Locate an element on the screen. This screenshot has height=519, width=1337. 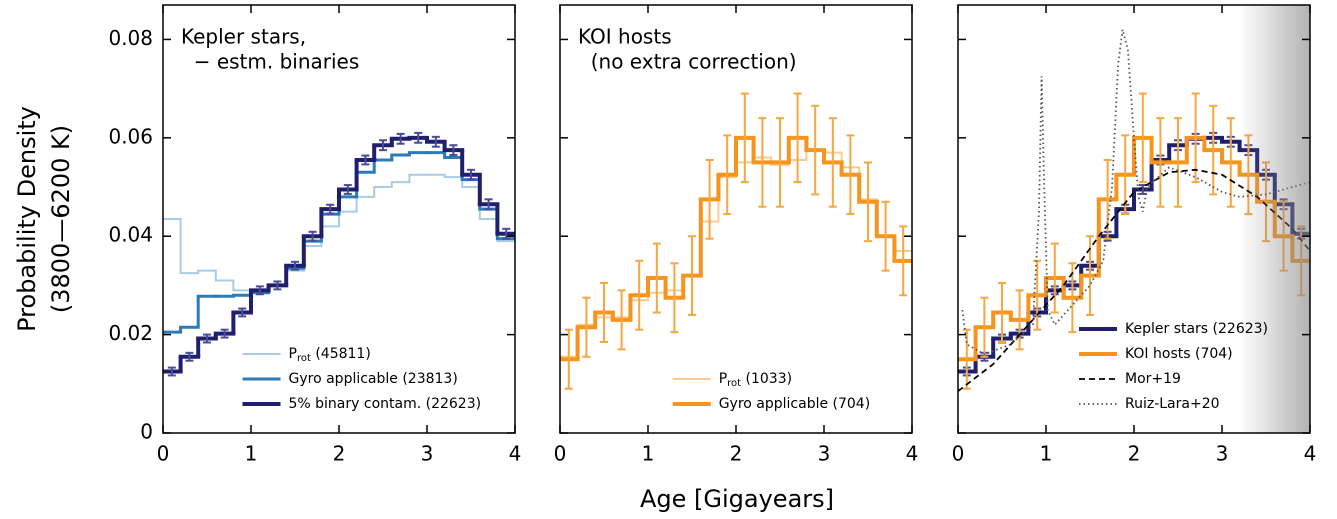
y-tick-label: 0.06 is located at coordinates (130, 136).